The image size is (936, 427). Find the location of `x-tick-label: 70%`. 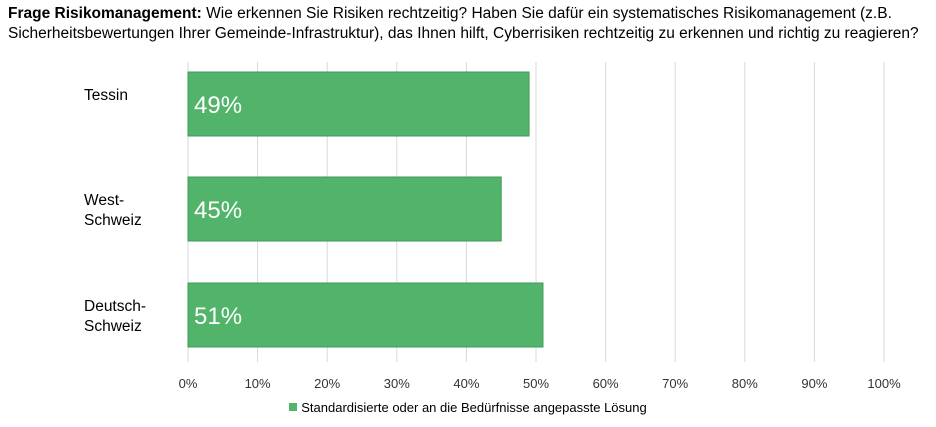

x-tick-label: 70% is located at coordinates (675, 383).